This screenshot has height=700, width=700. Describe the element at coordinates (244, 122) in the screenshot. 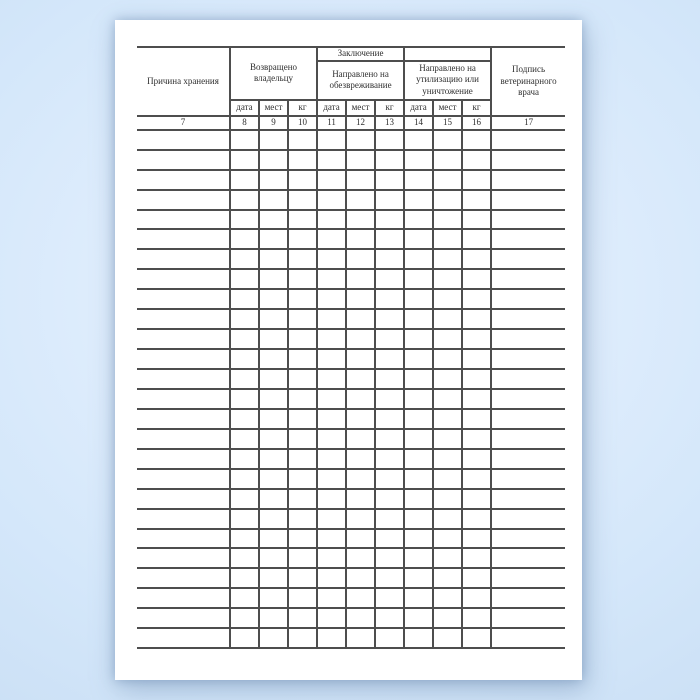

I see `column-number-8: 8` at that location.